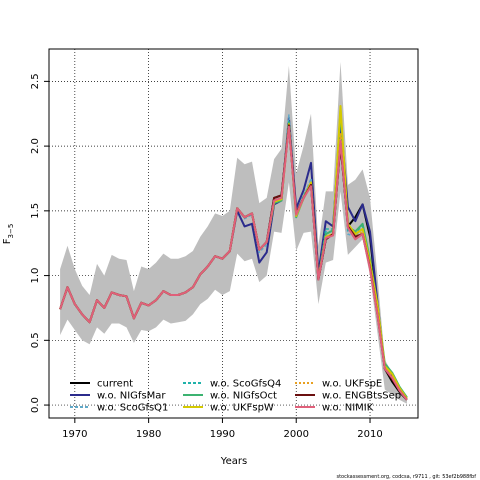  What do you see at coordinates (11, 231) in the screenshot?
I see `y-axis-label-sub: 3−5` at bounding box center [11, 231].